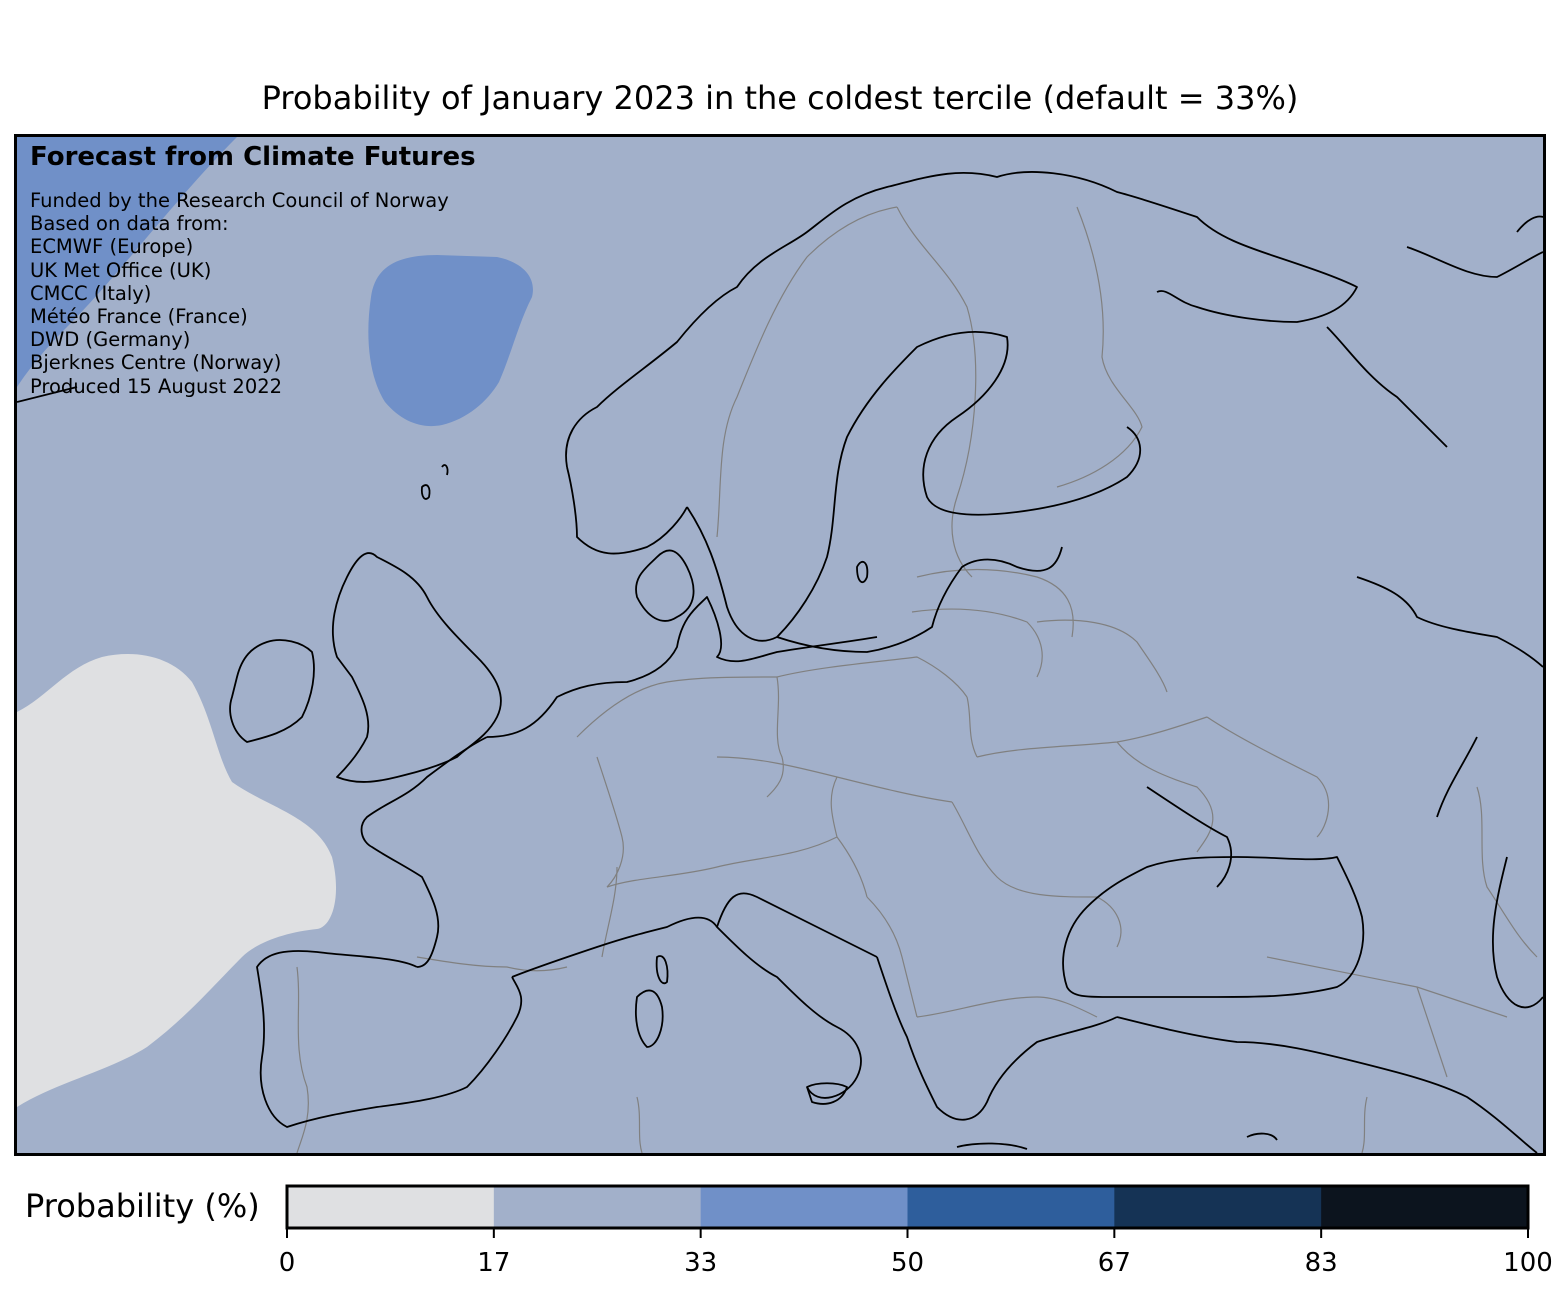  What do you see at coordinates (121, 270) in the screenshot?
I see `credit-line: UK Met Office (UK)` at bounding box center [121, 270].